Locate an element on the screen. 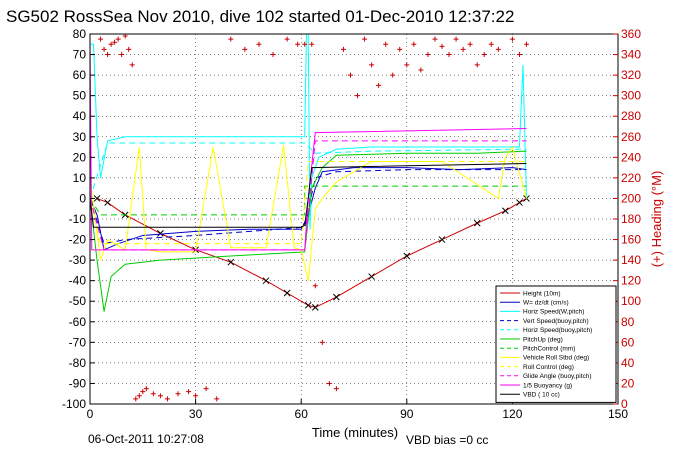 This screenshot has width=681, height=454. y-right-tick-label: 200 is located at coordinates (631, 198).